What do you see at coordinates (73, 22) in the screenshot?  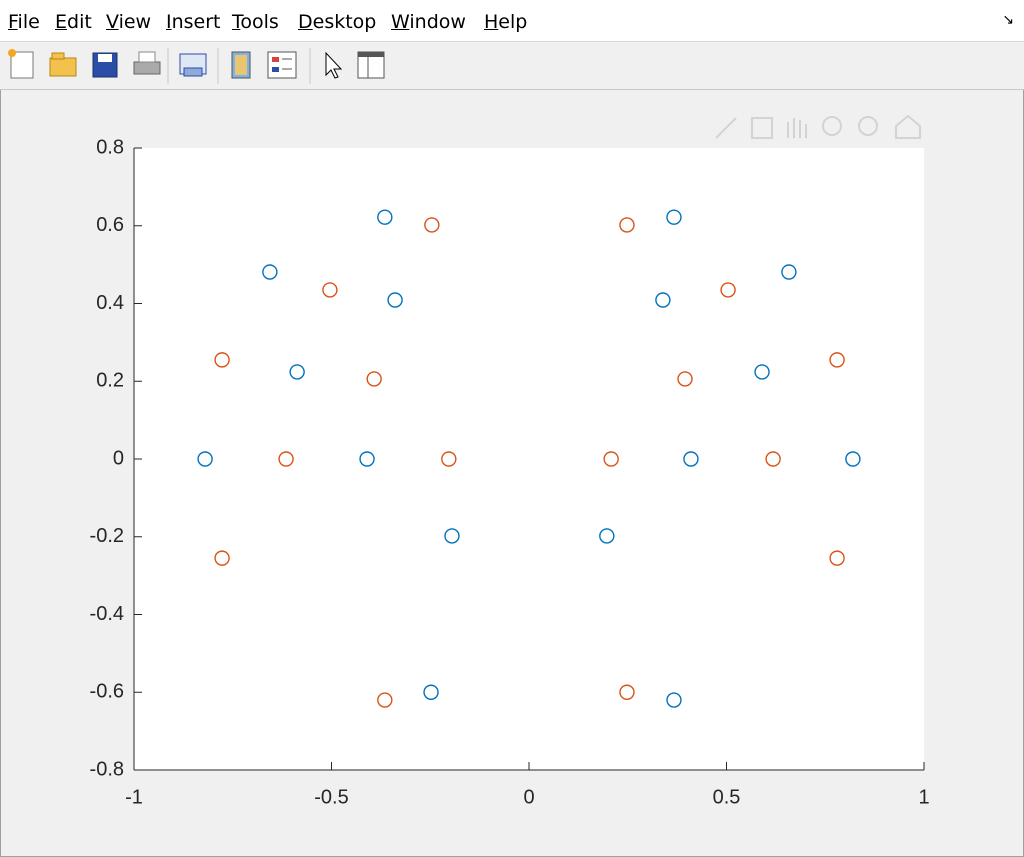 I see `menu-item: Edit` at bounding box center [73, 22].